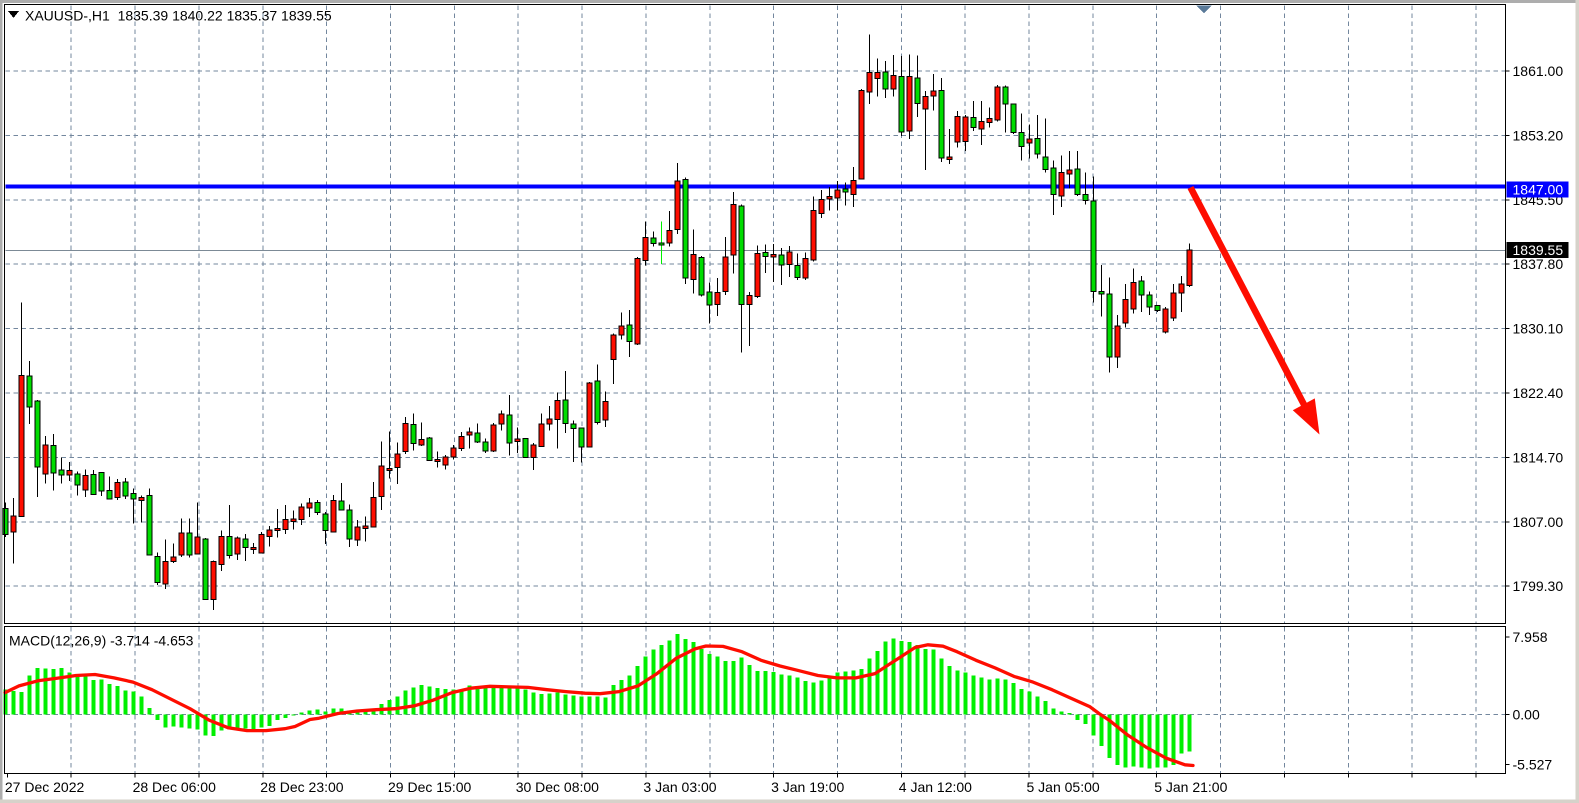  What do you see at coordinates (1538, 329) in the screenshot?
I see `svg-text: 1830.10` at bounding box center [1538, 329].